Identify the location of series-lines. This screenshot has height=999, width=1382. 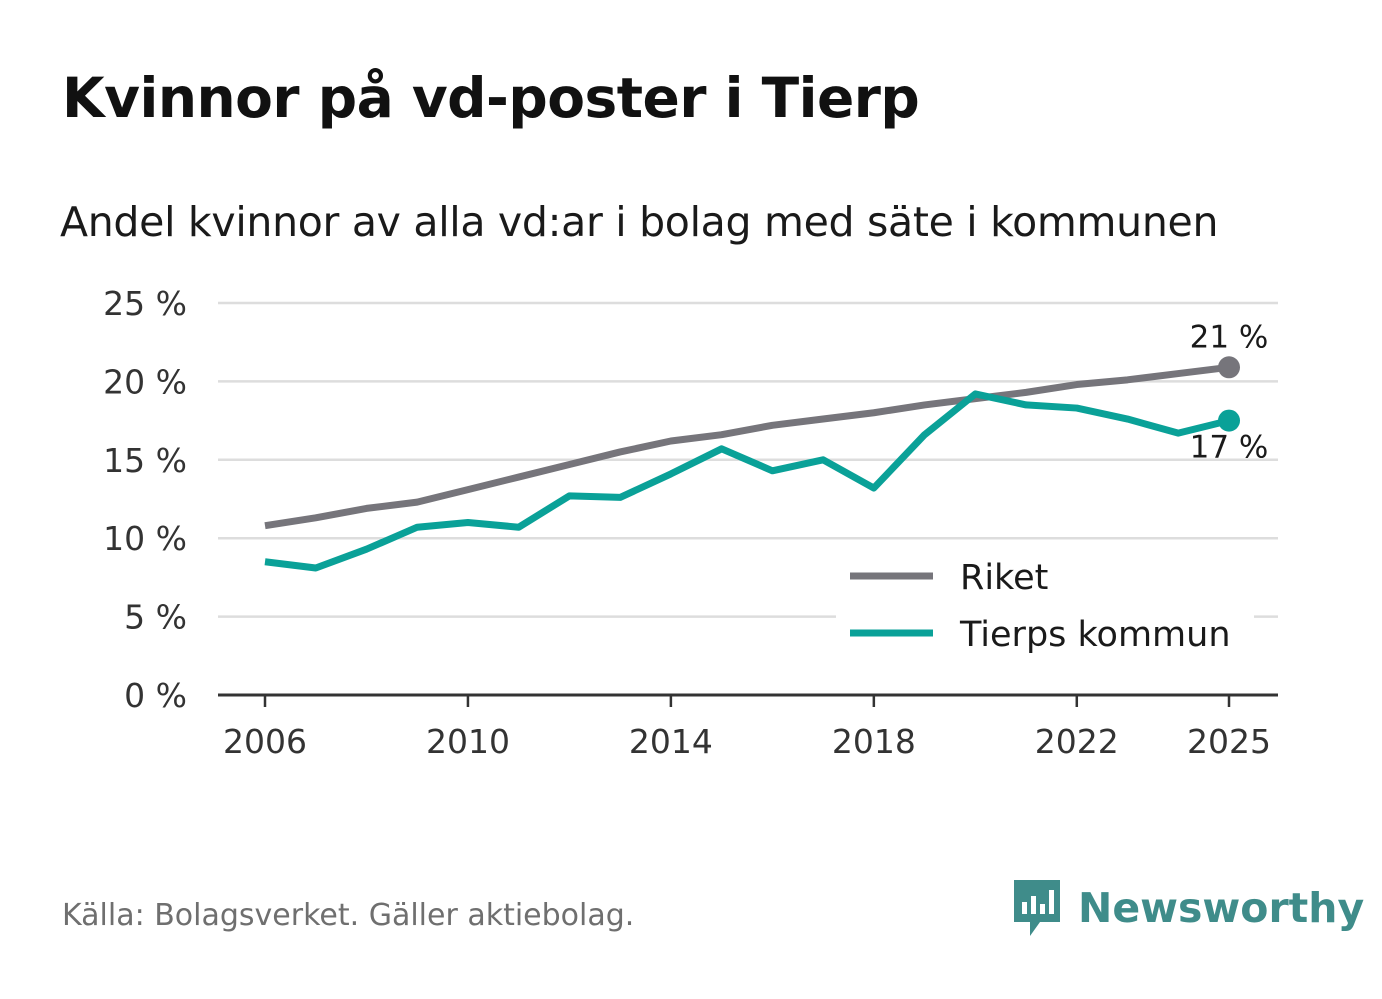
(747, 467).